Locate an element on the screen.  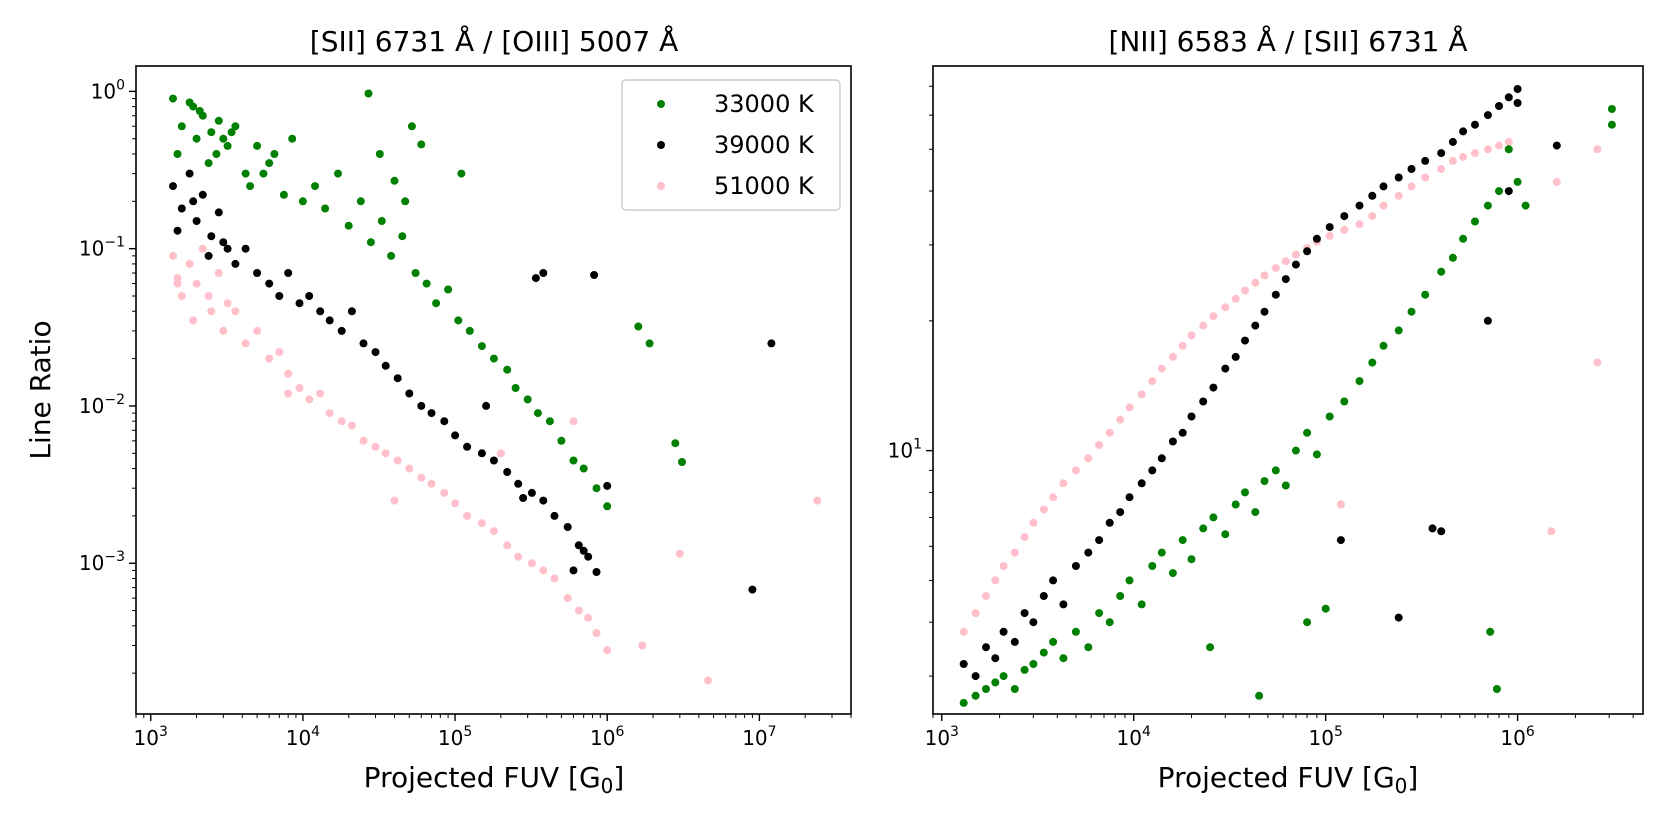
left-x-axis-label: Projected FUV [G0] is located at coordinates (494, 779).